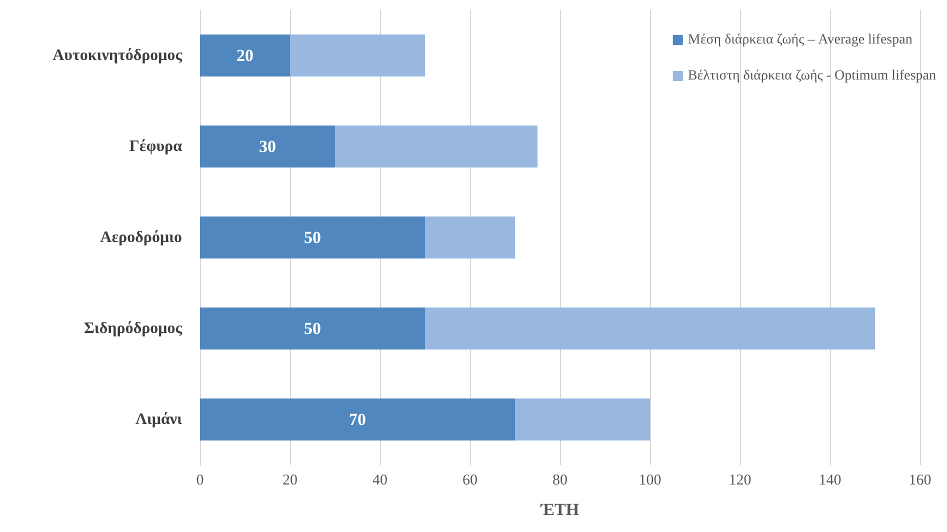 The height and width of the screenshot is (532, 947). Describe the element at coordinates (560, 480) in the screenshot. I see `x-tick-label: 80` at that location.